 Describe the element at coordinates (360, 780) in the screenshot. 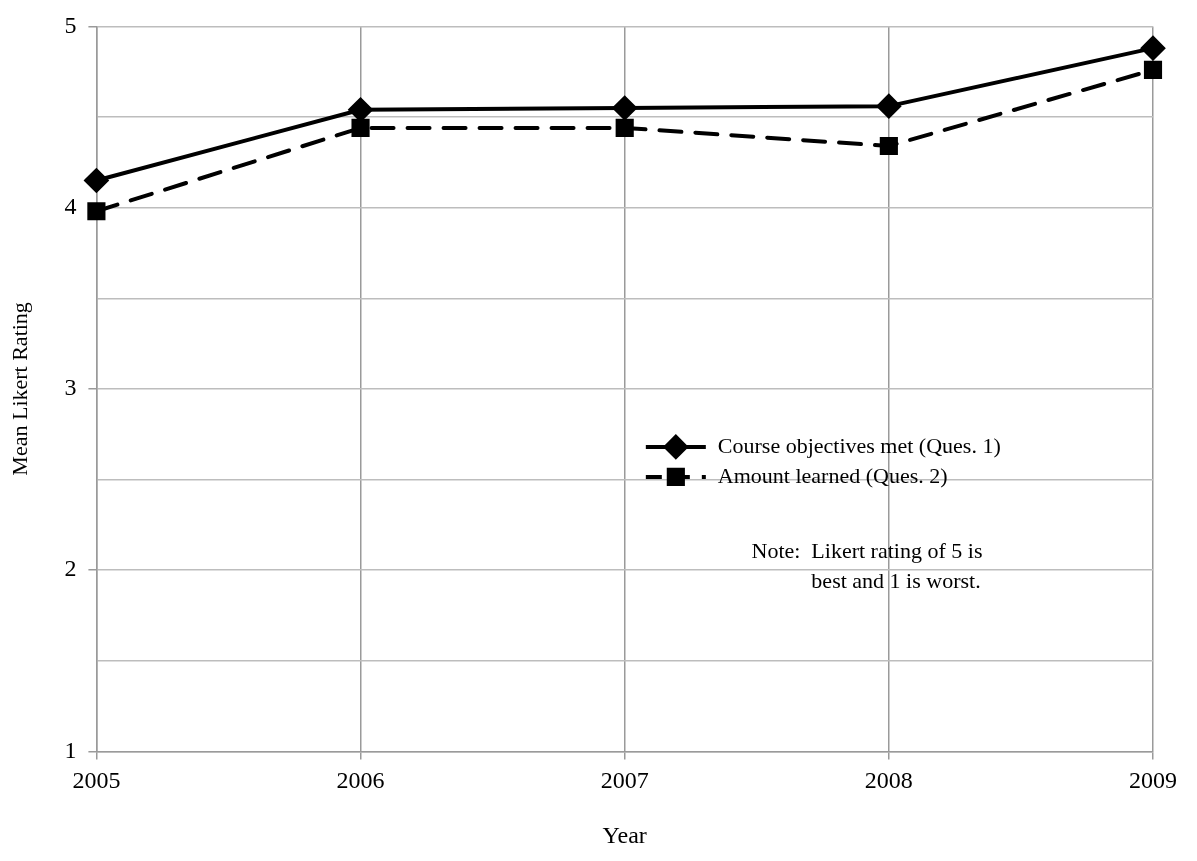

I see `x-tick-label: 2006` at that location.